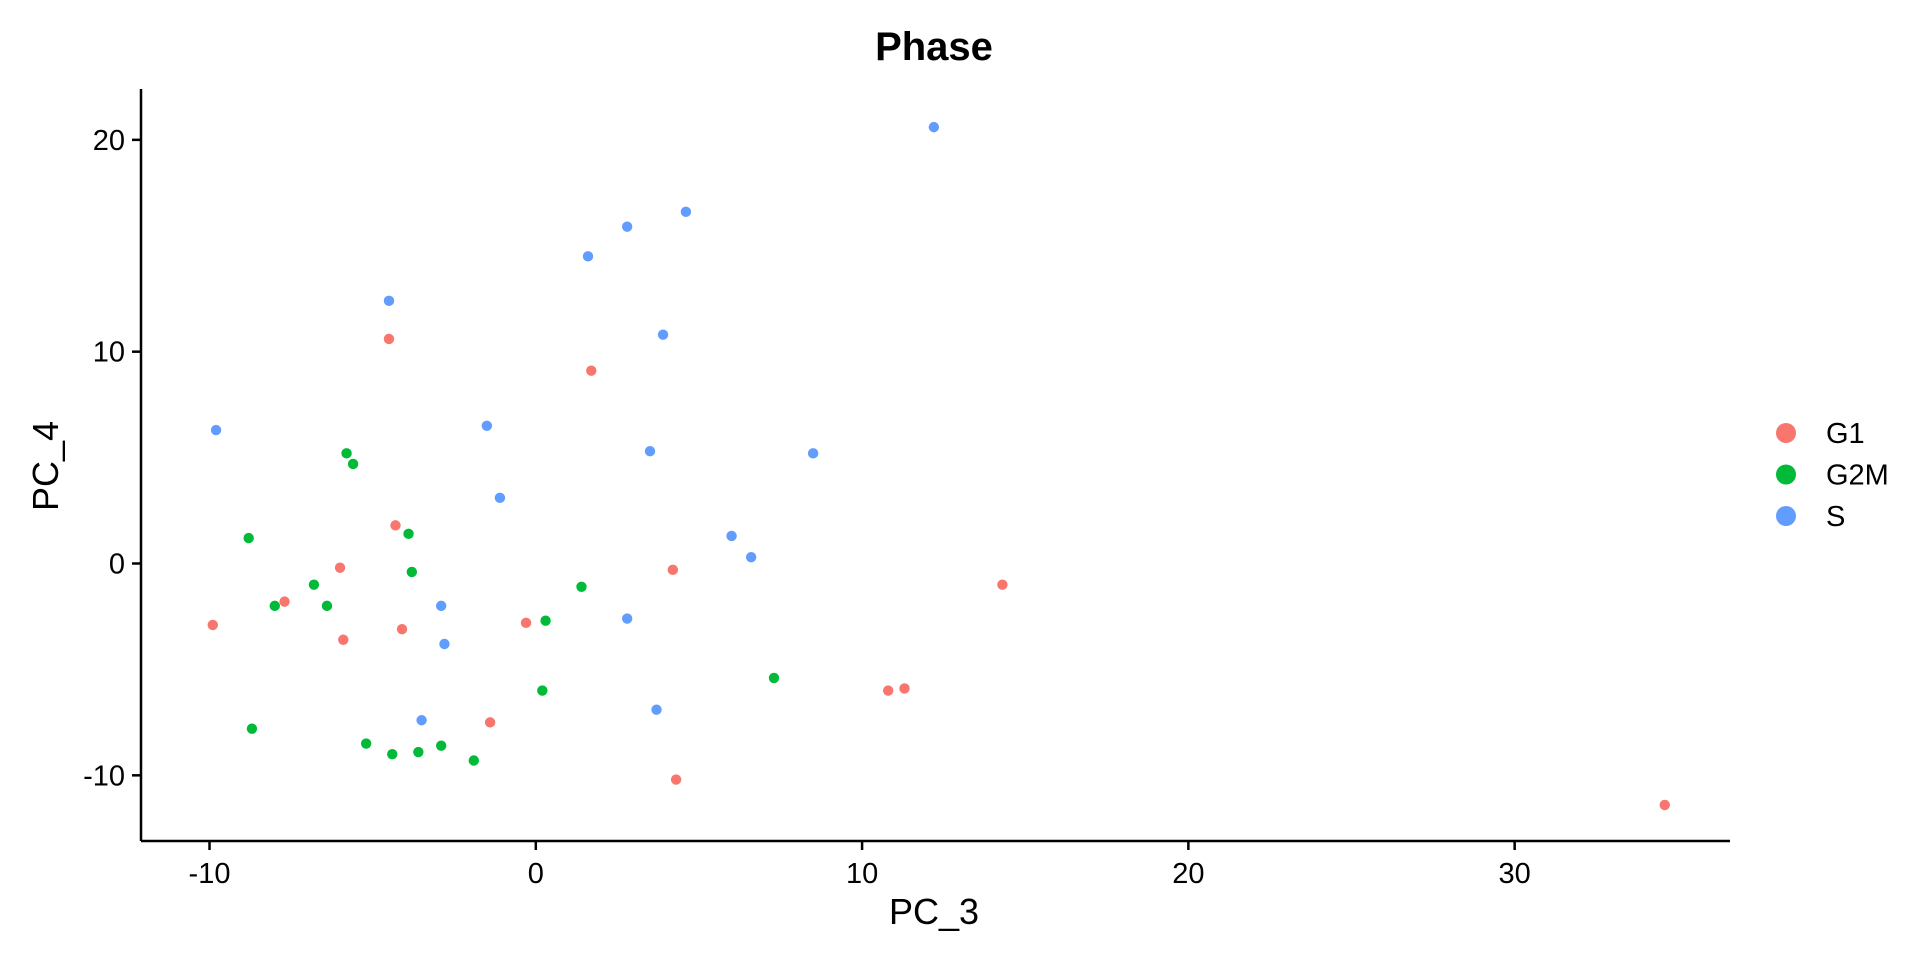 The width and height of the screenshot is (1920, 960). What do you see at coordinates (1786, 433) in the screenshot?
I see `legend-key-g1` at bounding box center [1786, 433].